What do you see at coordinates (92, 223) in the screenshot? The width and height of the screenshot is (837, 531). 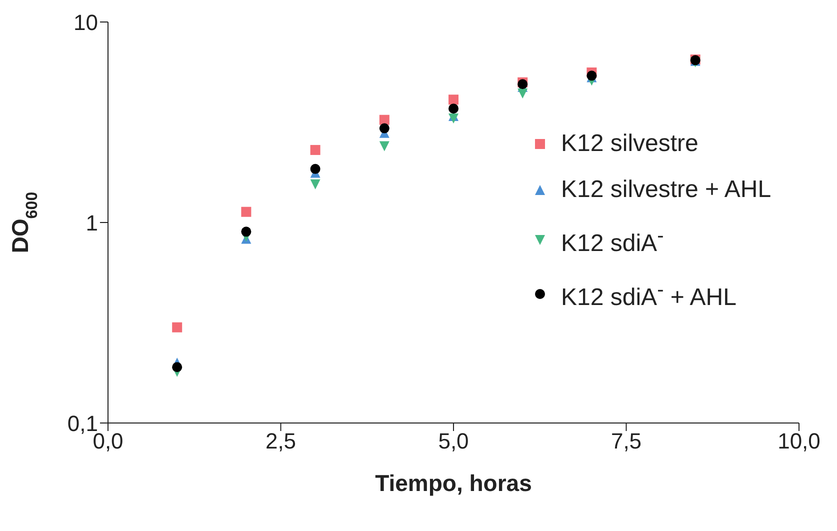 I see `y-tick-label: 1` at bounding box center [92, 223].